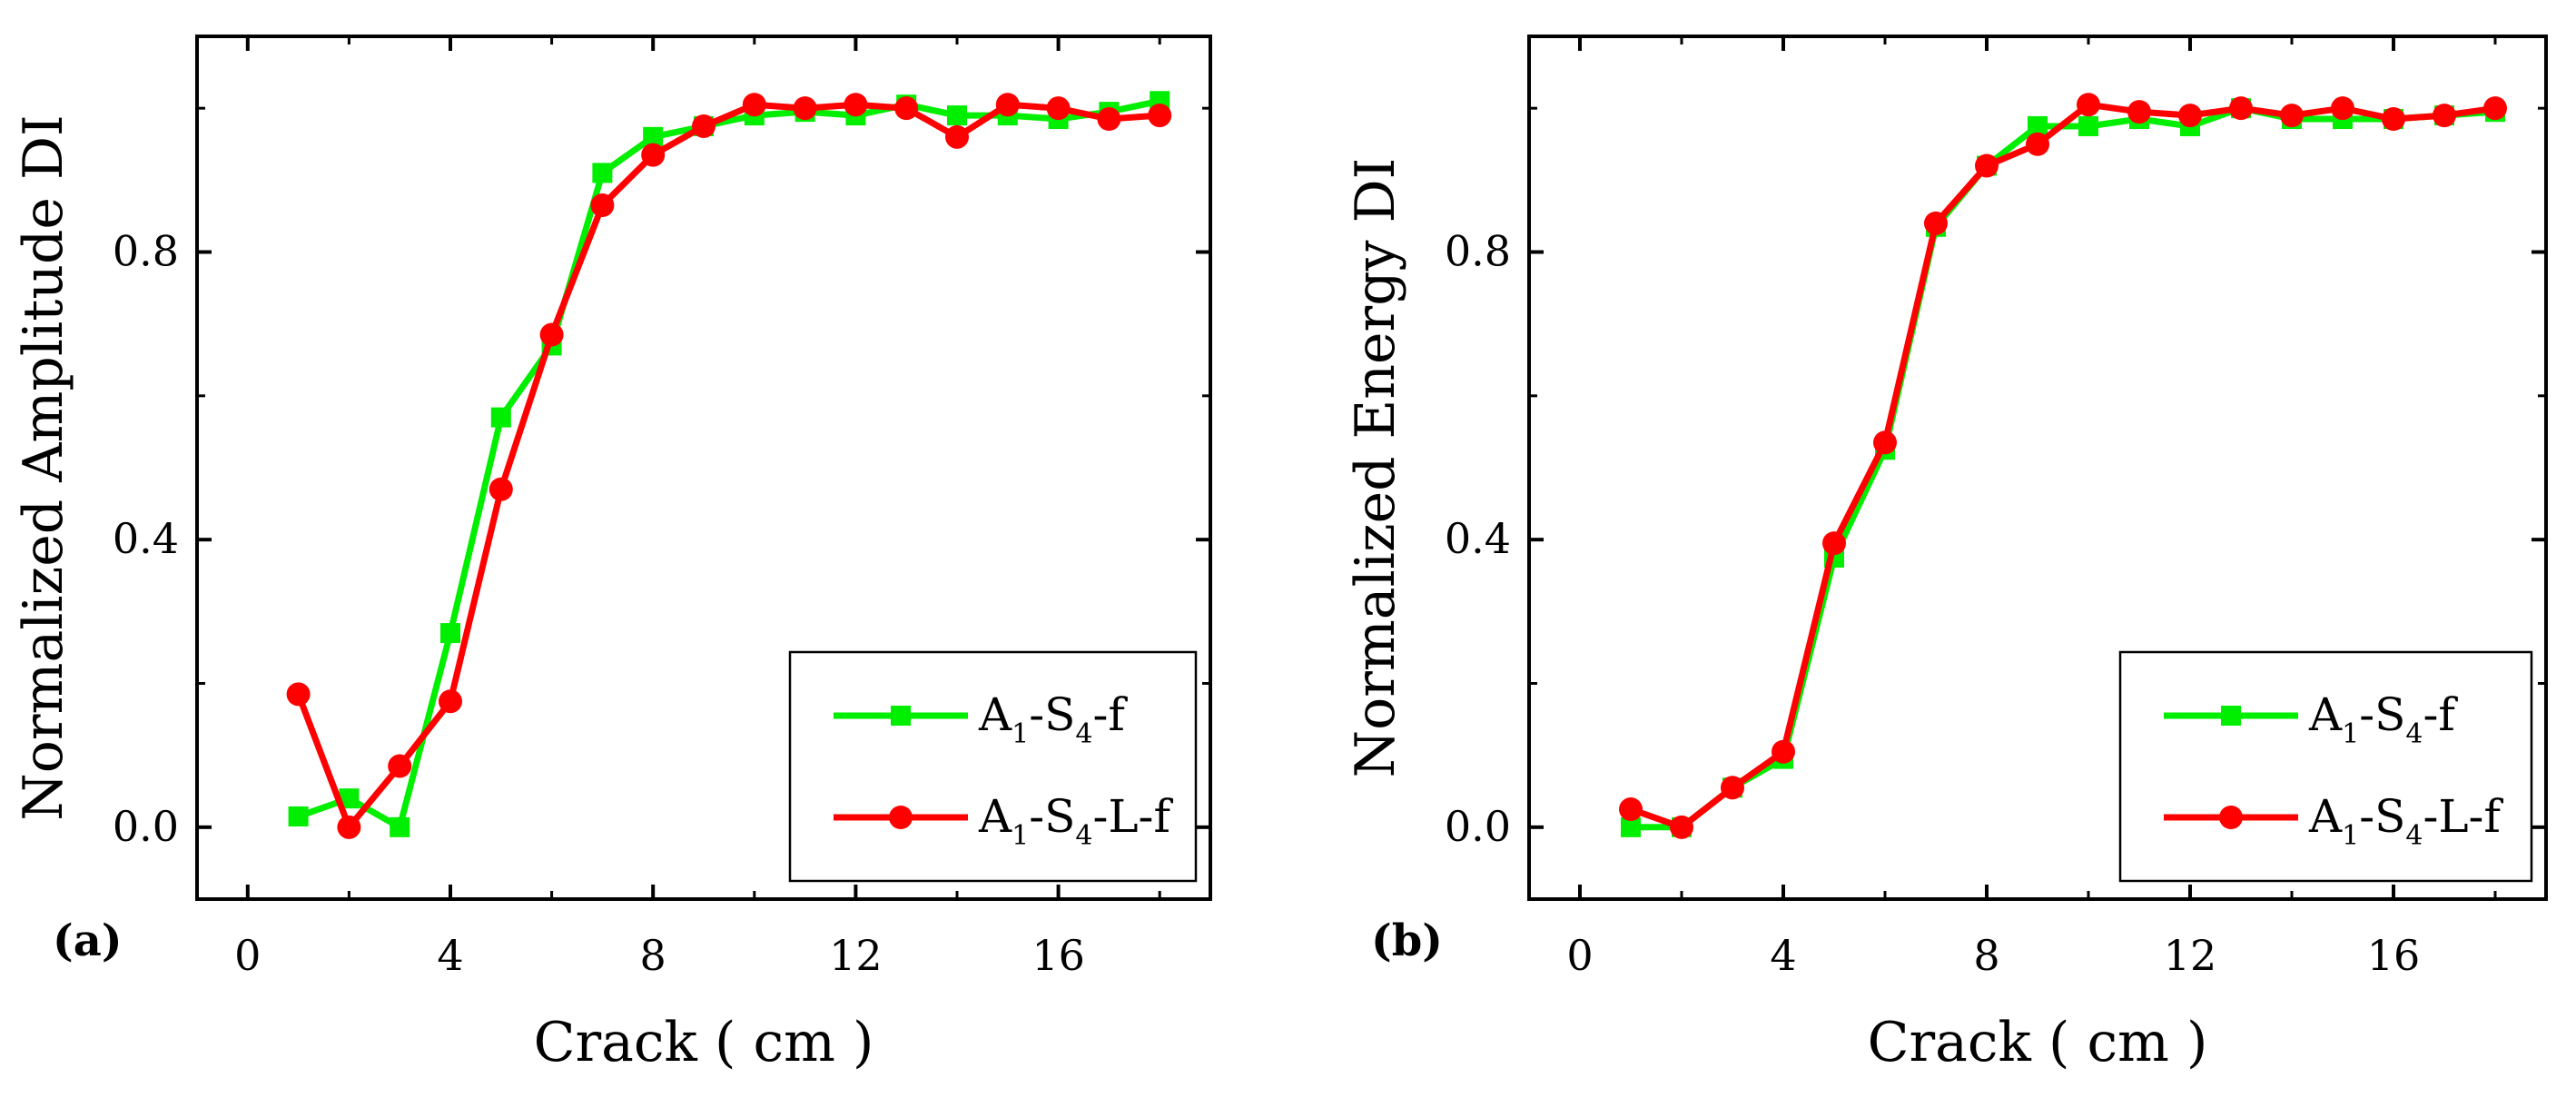  Describe the element at coordinates (43, 467) in the screenshot. I see `y-axis-label: Normalized Amplitude DI` at that location.